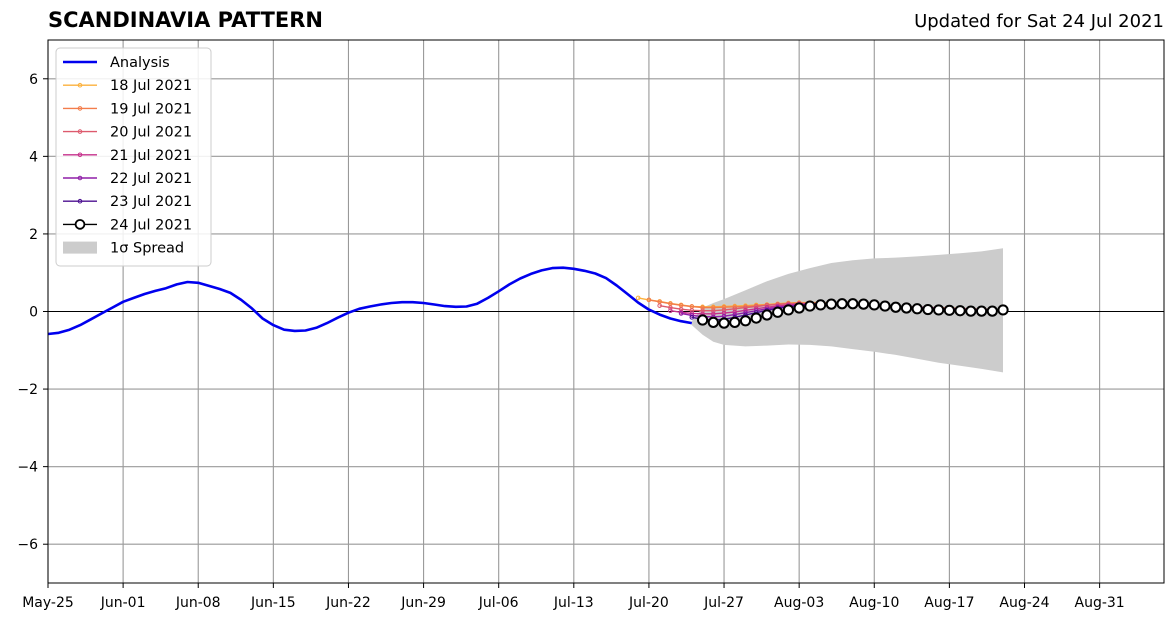  I want to click on x-tick-label: Jun-15, so click(273, 603).